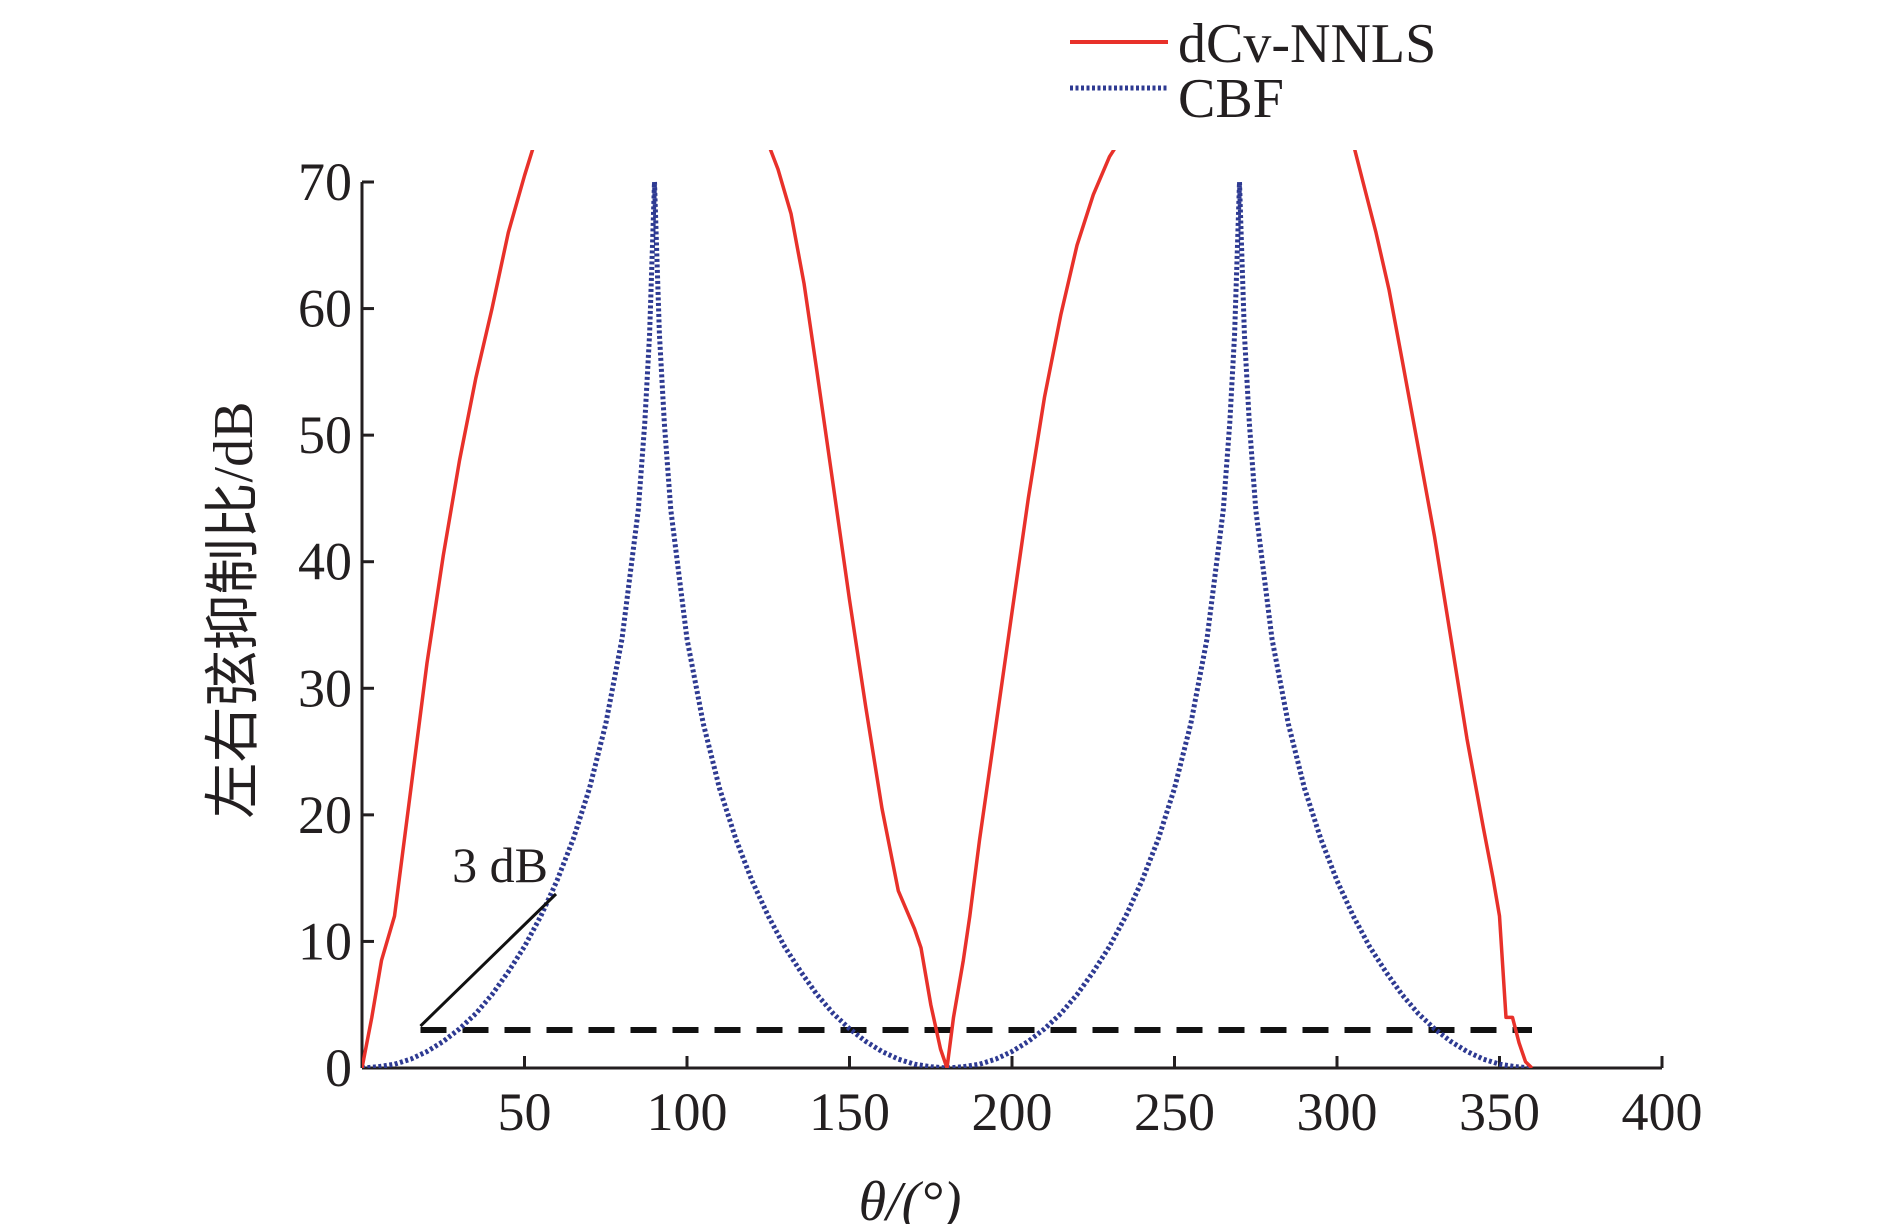 The image size is (1890, 1224). What do you see at coordinates (525, 1112) in the screenshot?
I see `x-tick-label: 50` at bounding box center [525, 1112].